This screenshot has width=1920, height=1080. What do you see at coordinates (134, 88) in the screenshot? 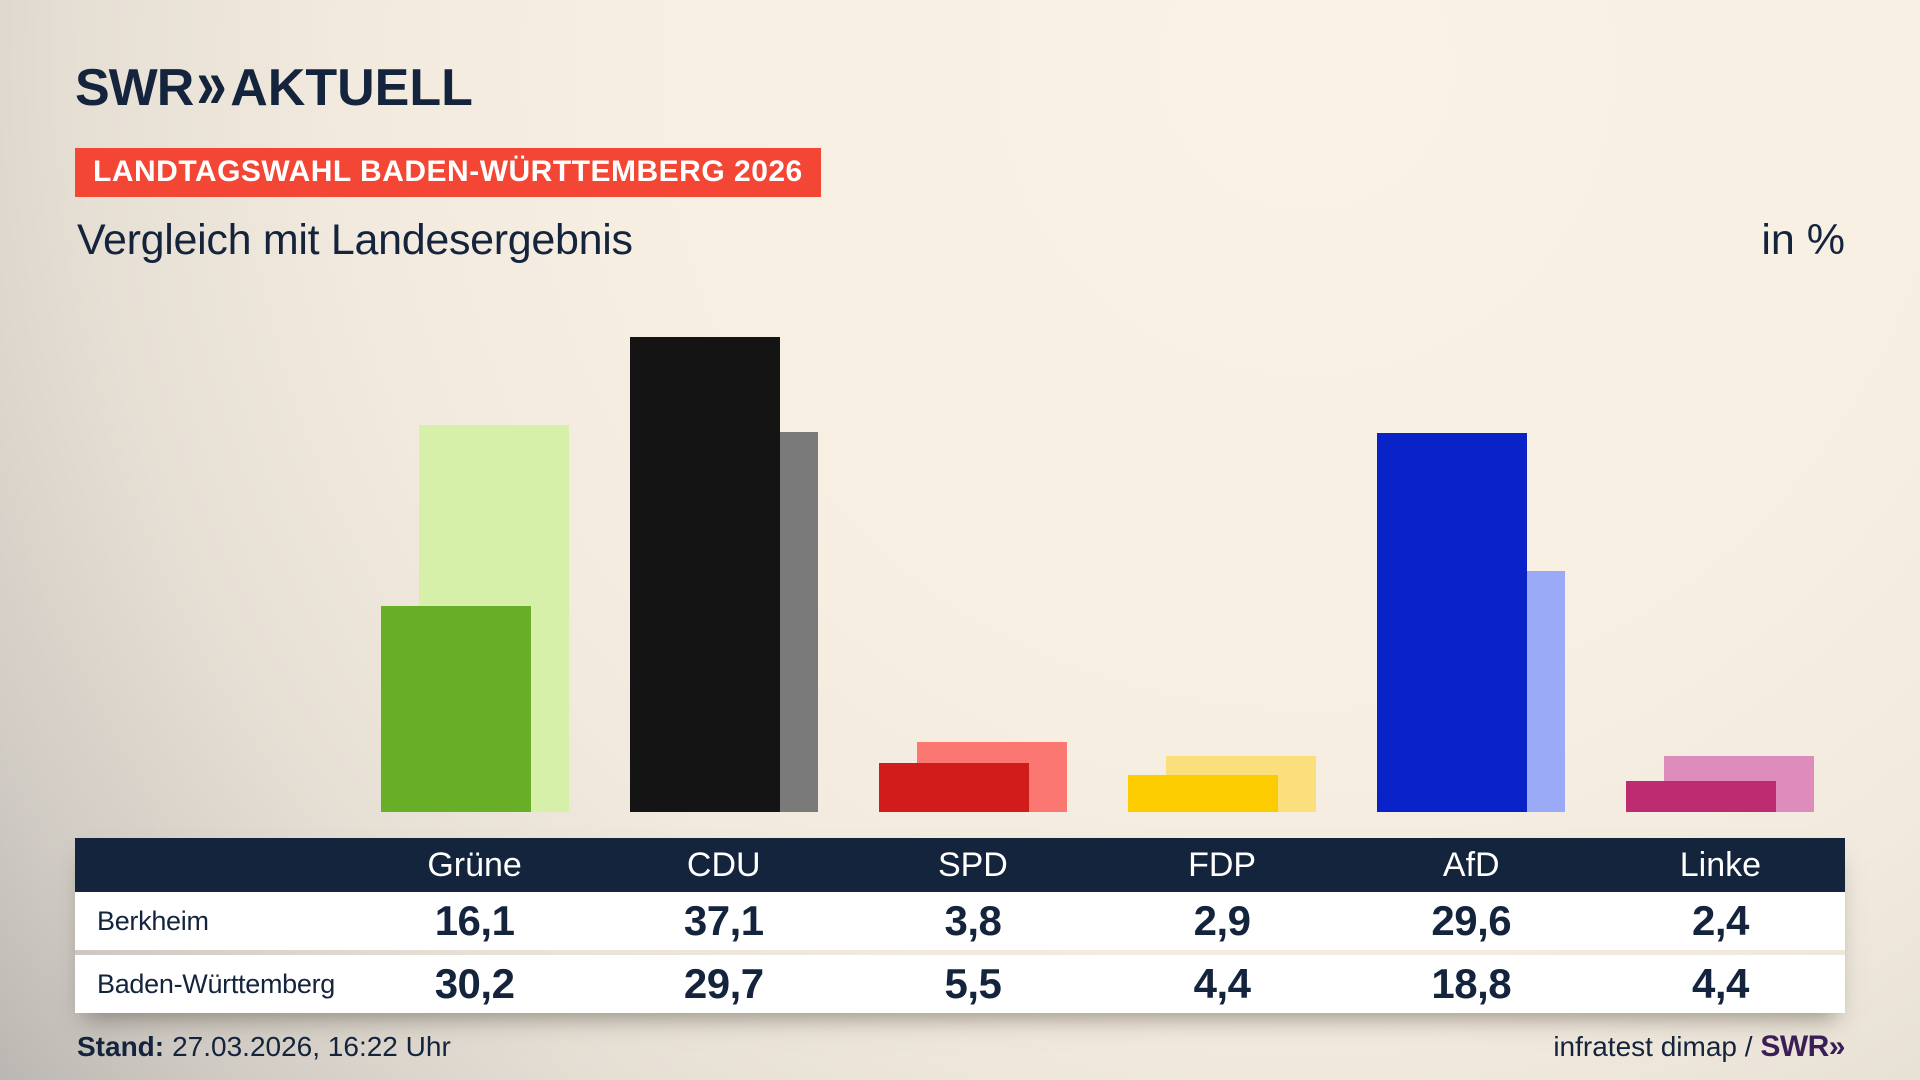
I see `logo-swr-text: SWR` at bounding box center [134, 88].